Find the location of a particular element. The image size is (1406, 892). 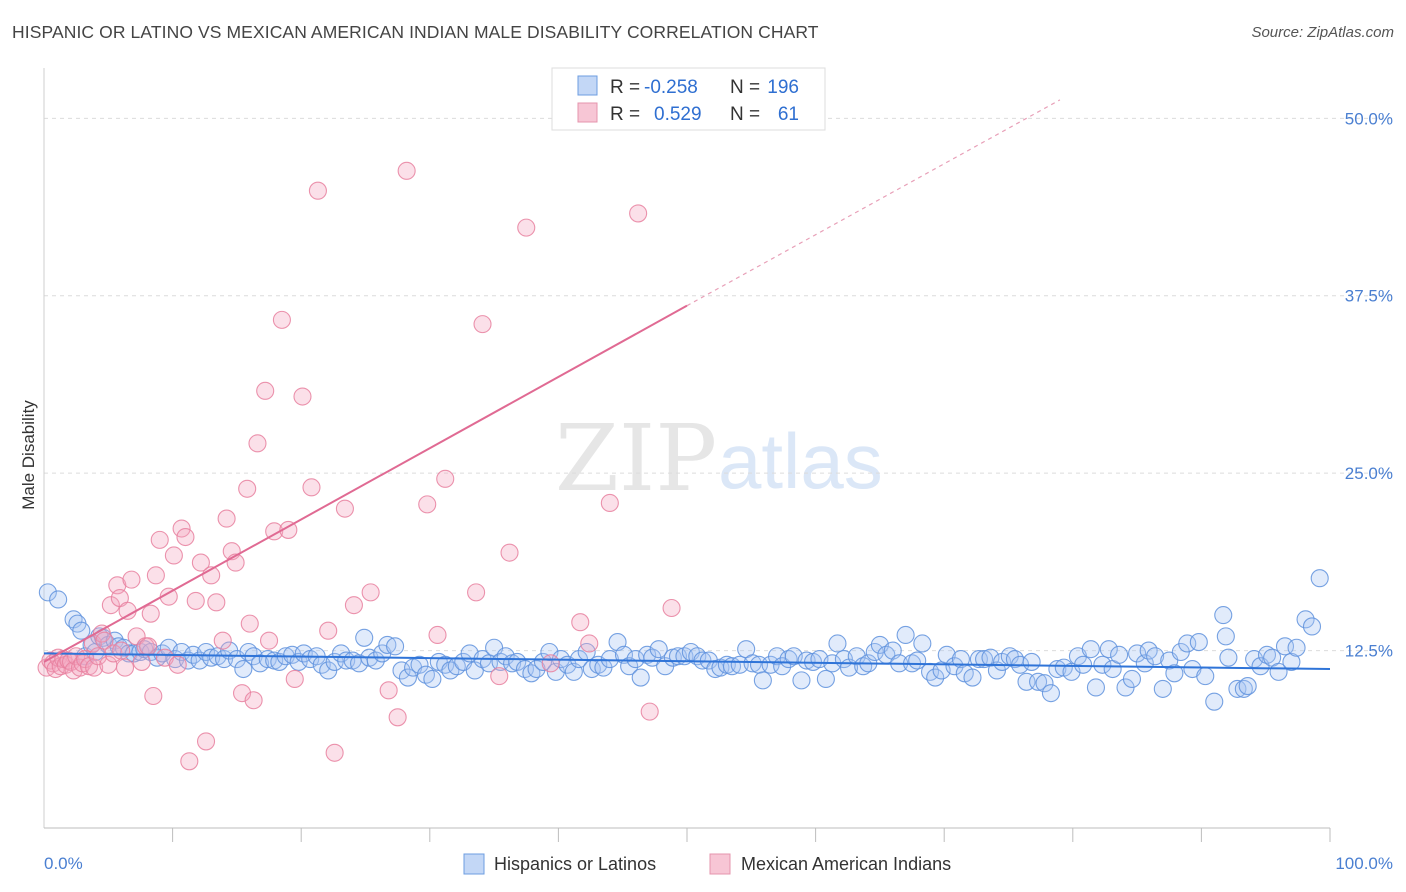

legend-n-label-2: N = is located at coordinates (745, 114).